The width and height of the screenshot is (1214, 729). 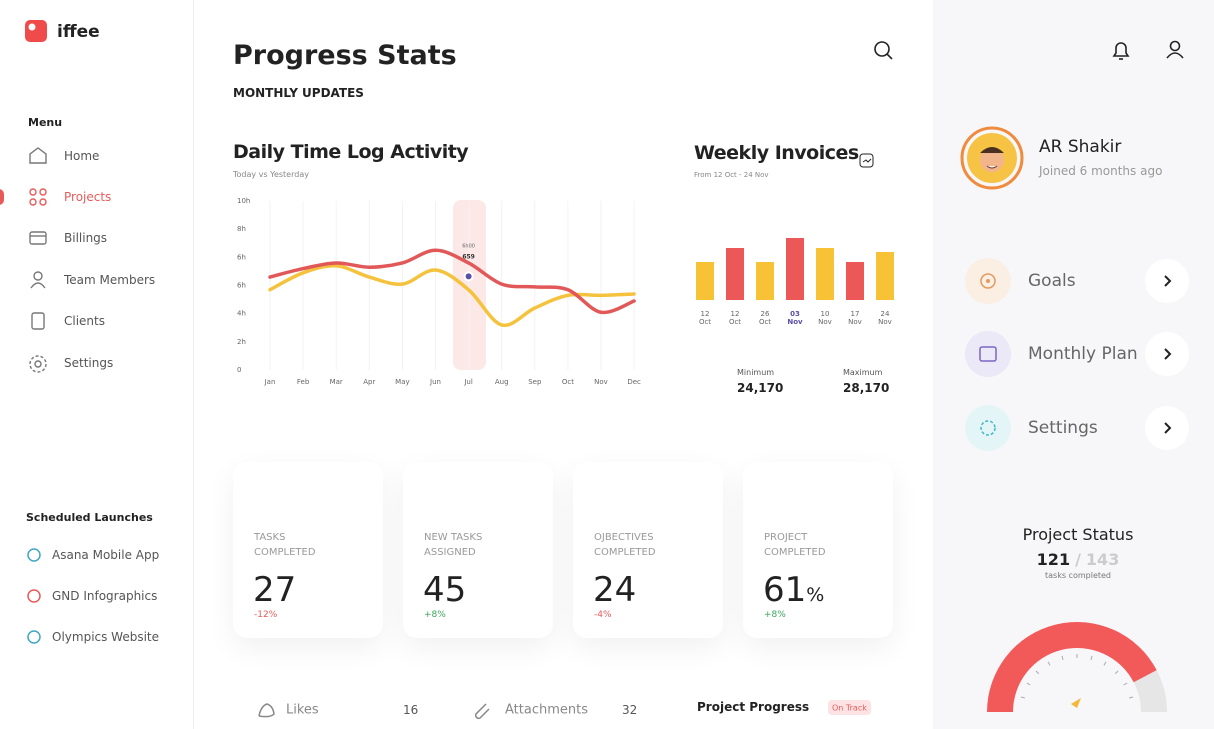 What do you see at coordinates (82, 156) in the screenshot?
I see `menu-item: Home` at bounding box center [82, 156].